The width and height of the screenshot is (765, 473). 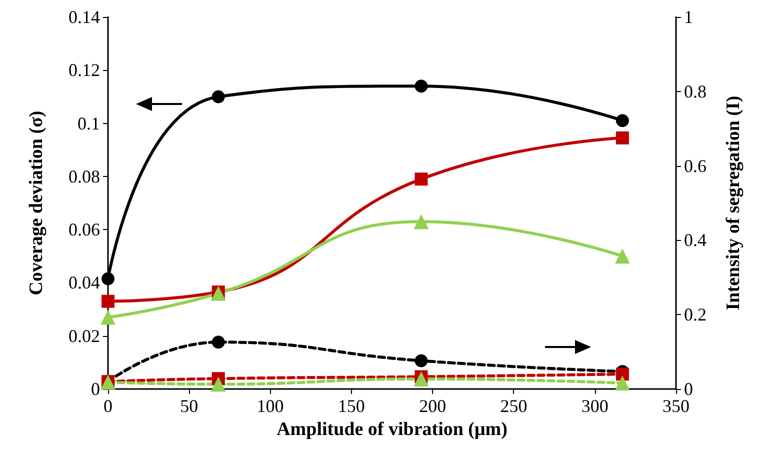 What do you see at coordinates (189, 406) in the screenshot?
I see `x-tick-label: 50` at bounding box center [189, 406].